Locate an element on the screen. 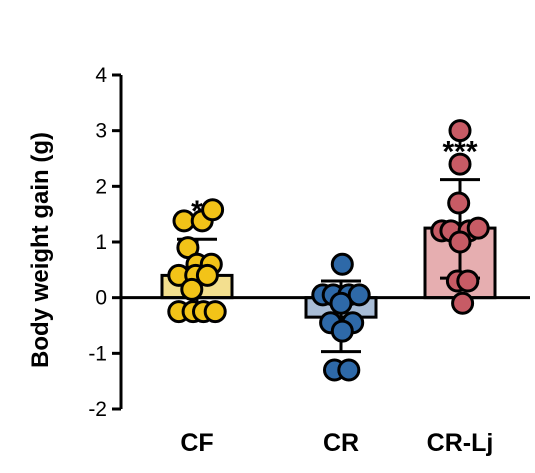 The width and height of the screenshot is (535, 473). x-tick-label-cr: CR is located at coordinates (341, 443).